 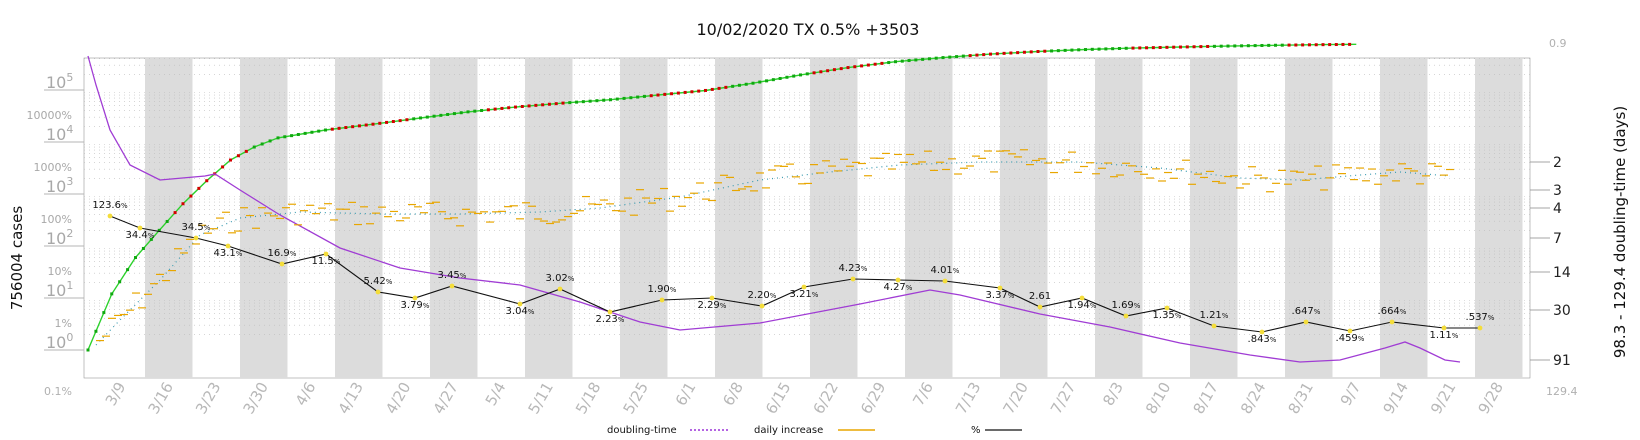 What do you see at coordinates (1351, 394) in the screenshot?
I see `x-tick-label: 9/7` at bounding box center [1351, 394].